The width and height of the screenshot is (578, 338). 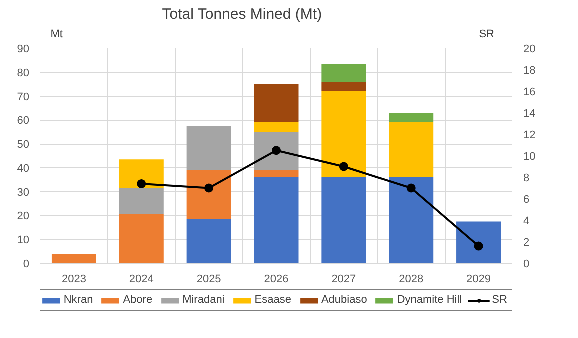 What do you see at coordinates (479, 280) in the screenshot?
I see `x-tick-label: 2029` at bounding box center [479, 280].